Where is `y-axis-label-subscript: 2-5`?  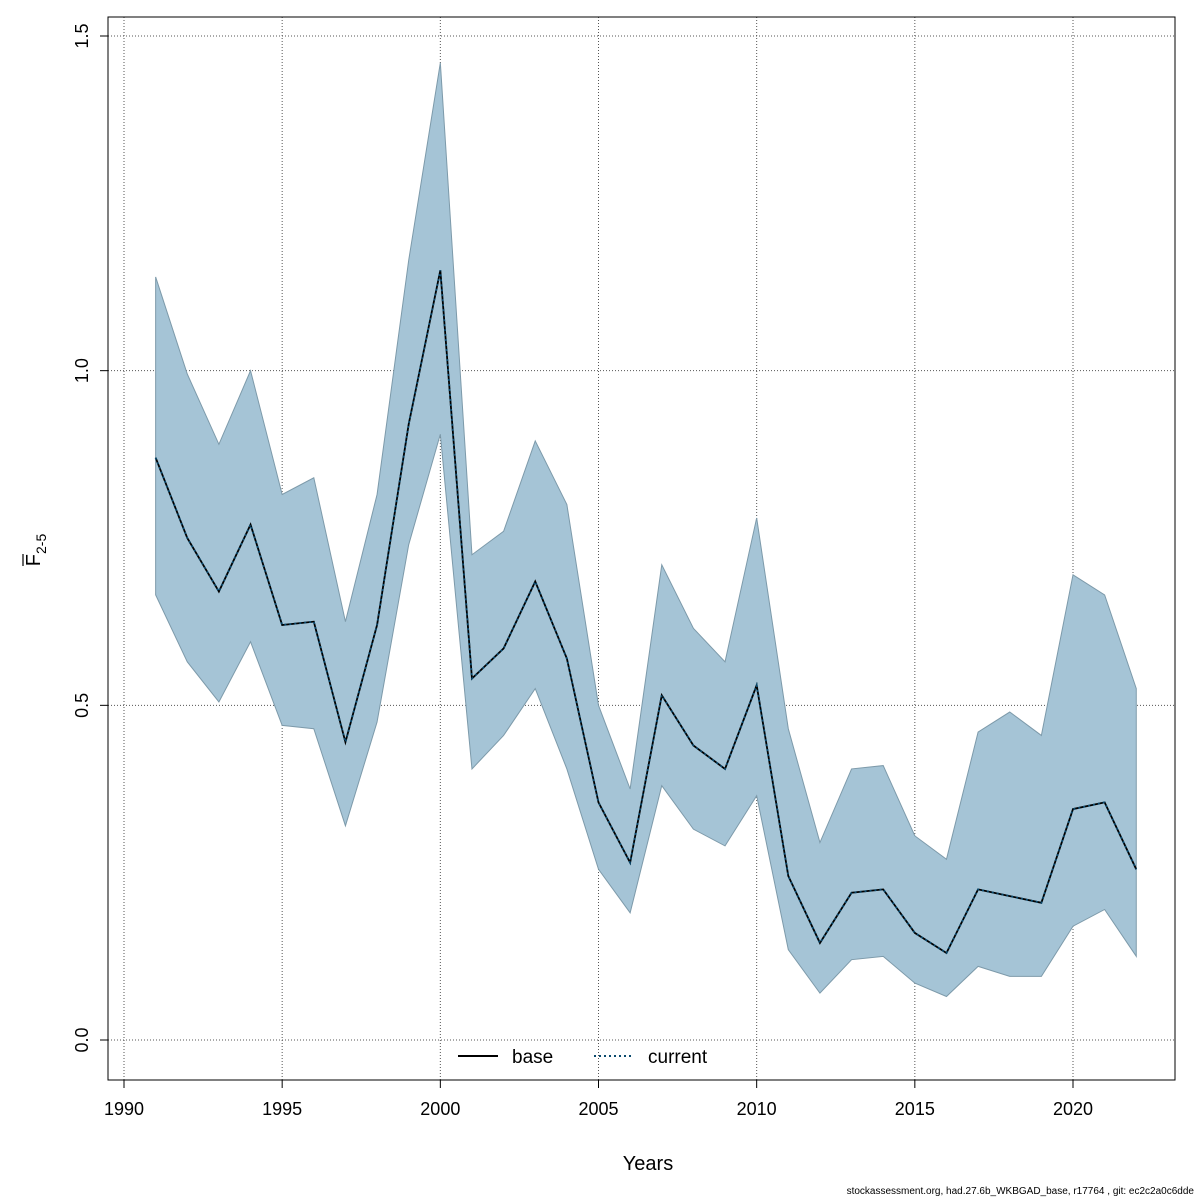 y-axis-label-subscript: 2-5 is located at coordinates (41, 544).